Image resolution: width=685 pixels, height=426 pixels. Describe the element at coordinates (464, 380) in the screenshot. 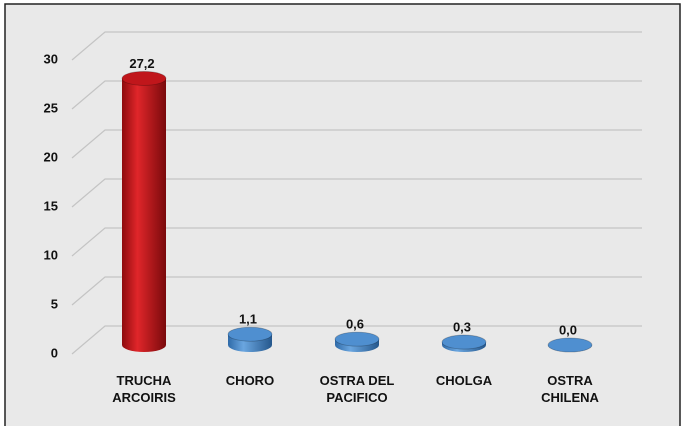

I see `x-tick-label: CHOLGA` at that location.